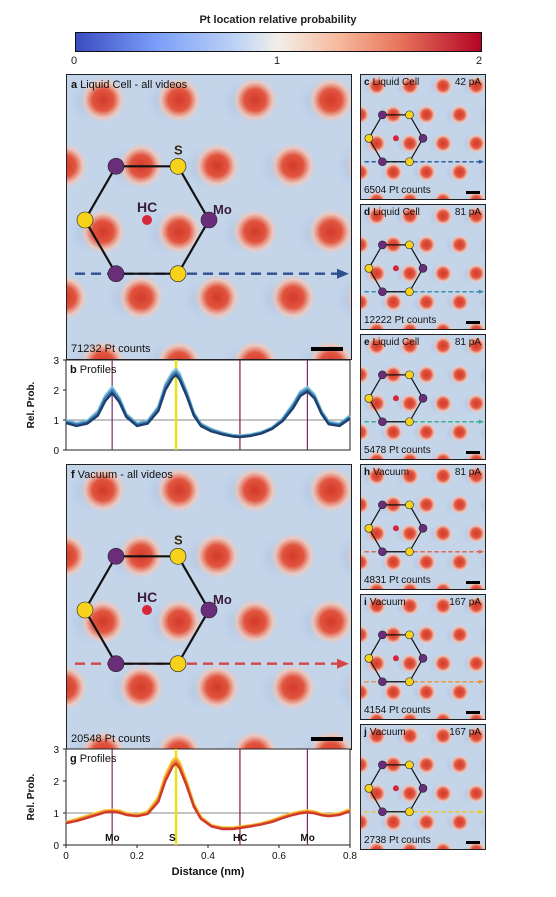  Describe the element at coordinates (473, 582) in the screenshot. I see `scale-bar` at that location.